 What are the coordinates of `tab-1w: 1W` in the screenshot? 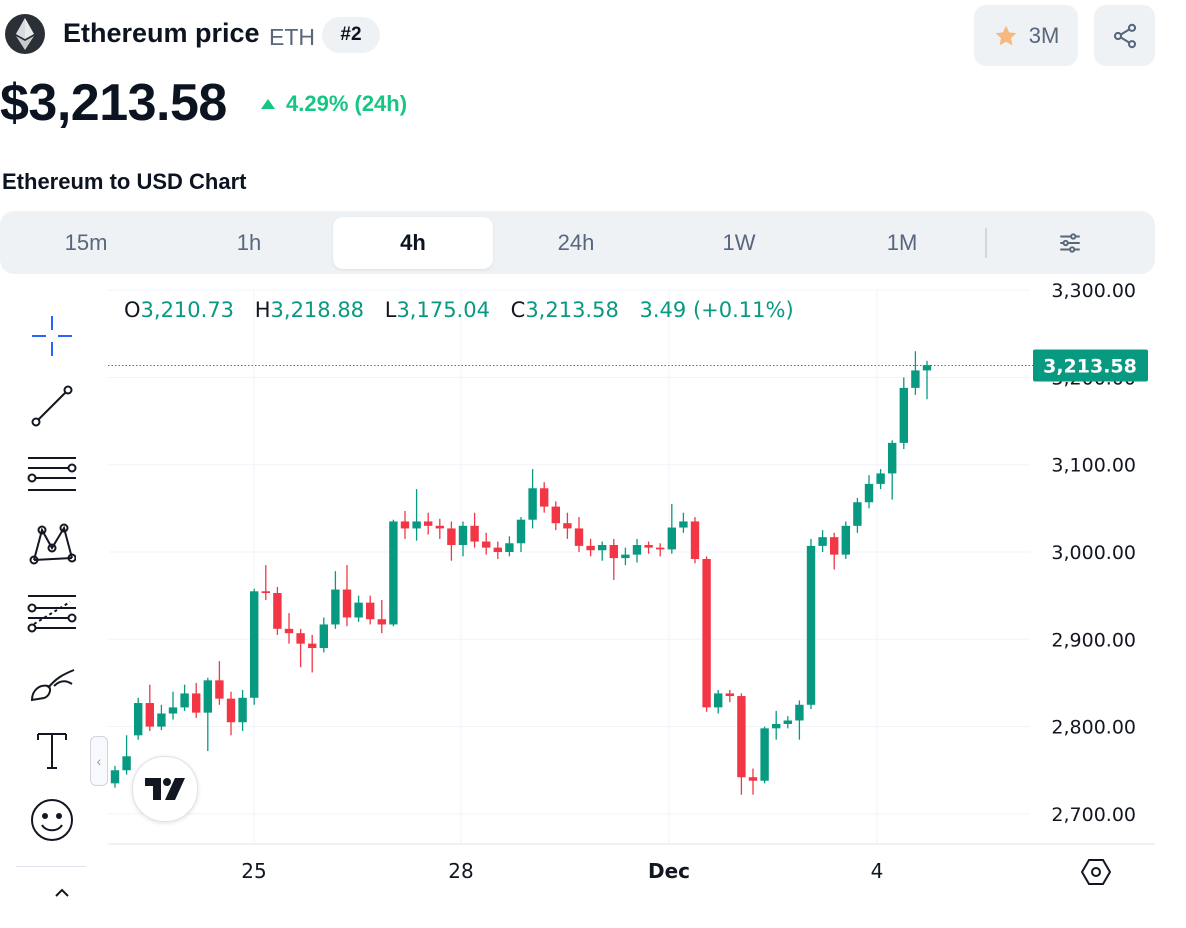 It's located at (739, 242).